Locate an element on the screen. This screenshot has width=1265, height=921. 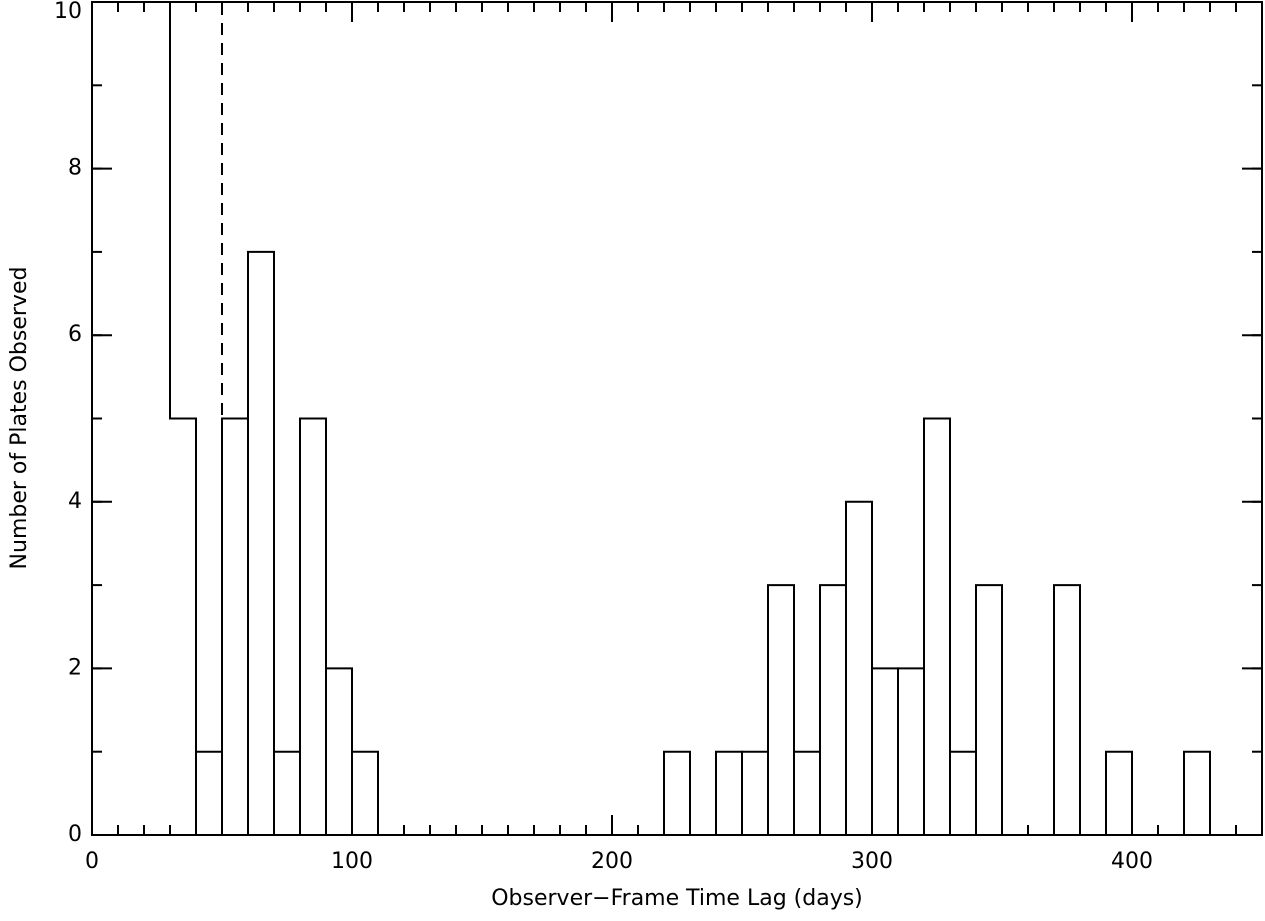
y-tick-label: 6 is located at coordinates (75, 334).